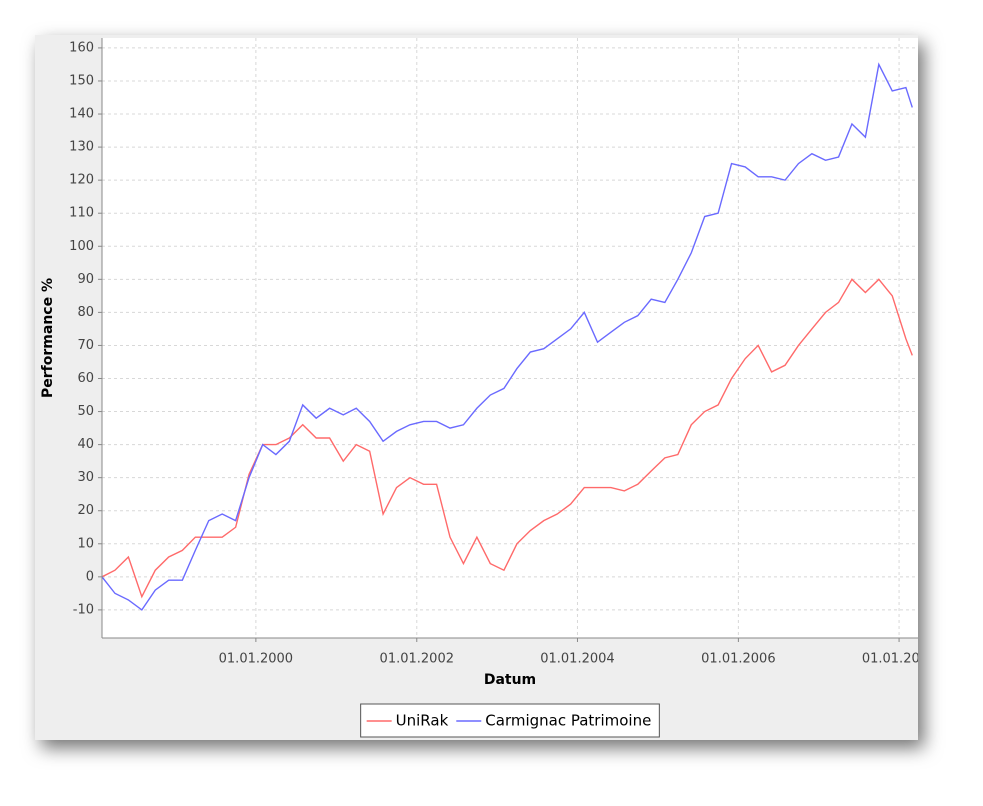 The width and height of the screenshot is (983, 806). What do you see at coordinates (83, 609) in the screenshot?
I see `y-tick-label: -10` at bounding box center [83, 609].